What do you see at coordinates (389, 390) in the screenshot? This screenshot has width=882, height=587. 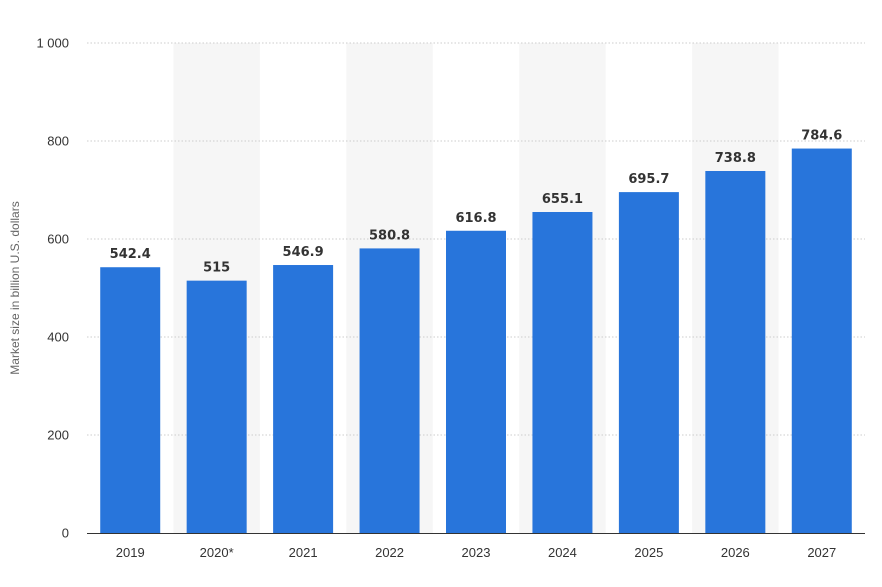 I see `bar-2022` at bounding box center [389, 390].